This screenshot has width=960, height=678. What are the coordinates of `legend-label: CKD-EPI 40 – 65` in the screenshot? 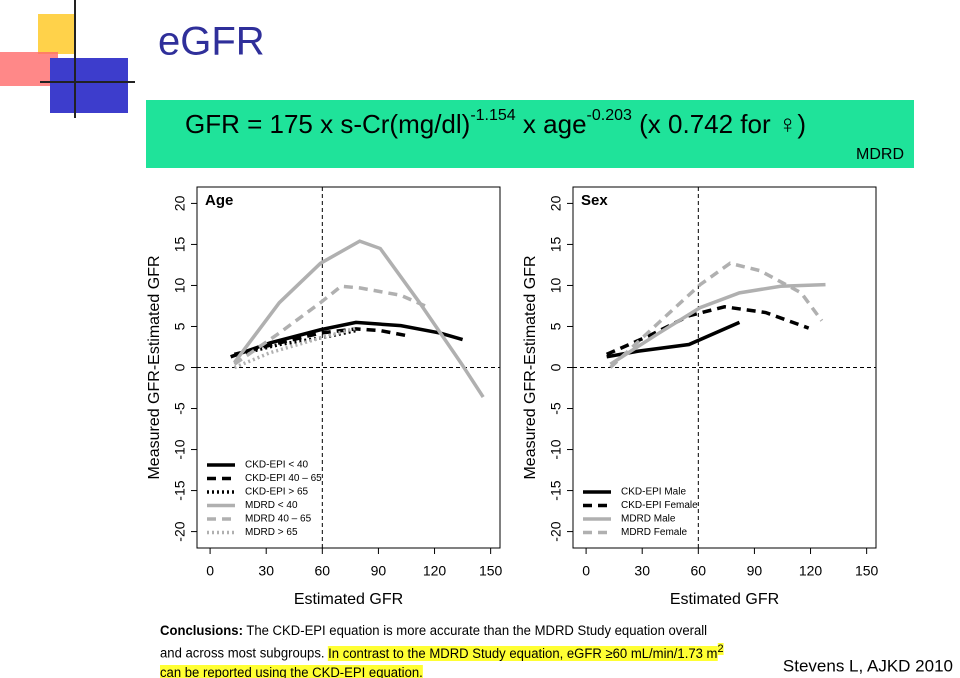 It's located at (283, 478).